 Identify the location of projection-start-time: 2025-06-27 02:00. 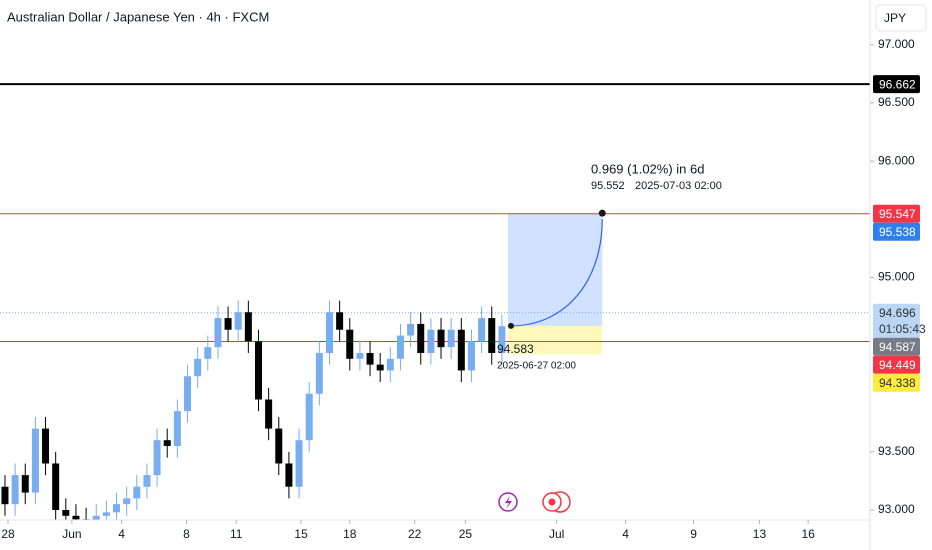
(536, 366).